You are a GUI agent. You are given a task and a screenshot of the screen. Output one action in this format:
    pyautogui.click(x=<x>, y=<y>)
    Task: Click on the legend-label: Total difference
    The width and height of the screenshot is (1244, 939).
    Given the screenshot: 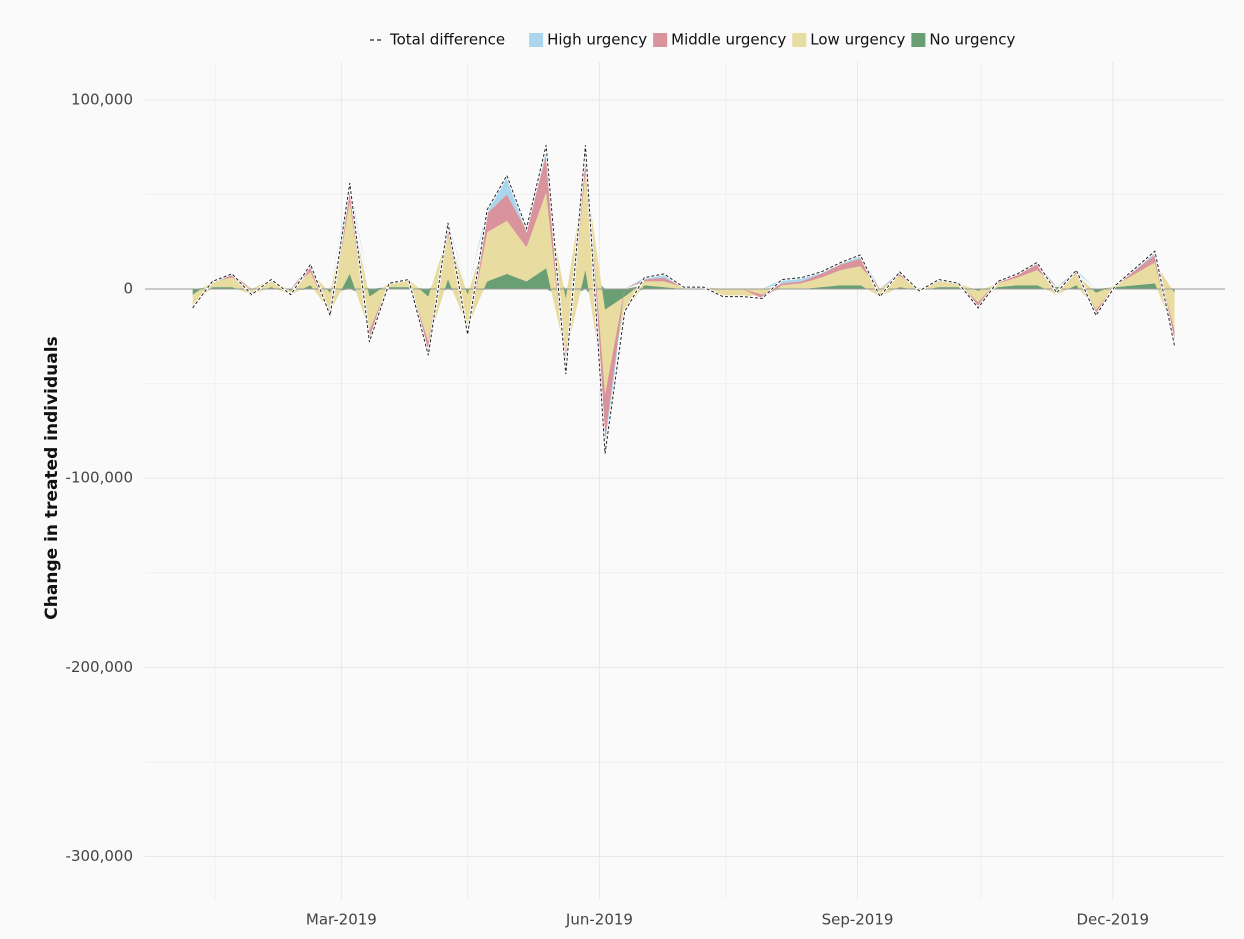 What is the action you would take?
    pyautogui.click(x=447, y=40)
    